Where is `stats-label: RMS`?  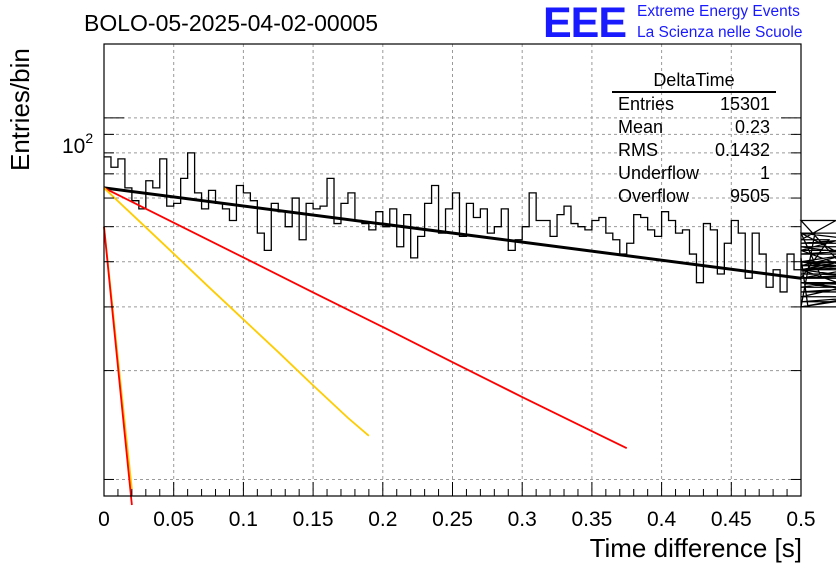
stats-label: RMS is located at coordinates (638, 150).